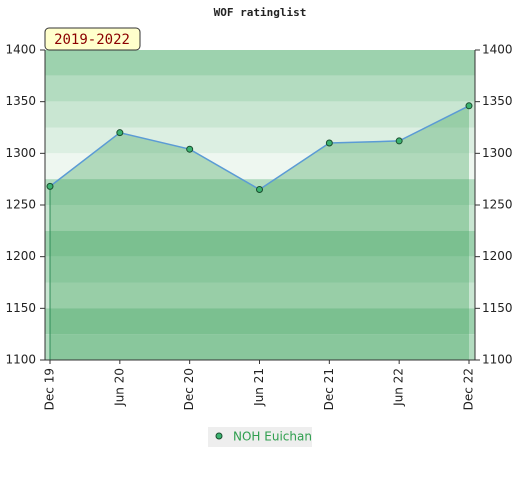 Image resolution: width=520 pixels, height=480 pixels. I want to click on y-tick-label: 1100, so click(20, 360).